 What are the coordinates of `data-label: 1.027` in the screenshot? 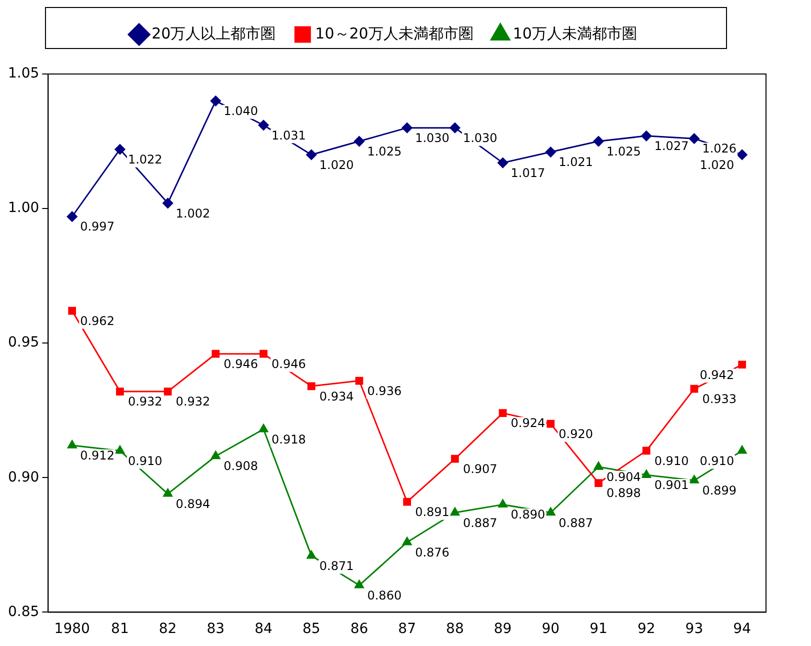 It's located at (671, 146).